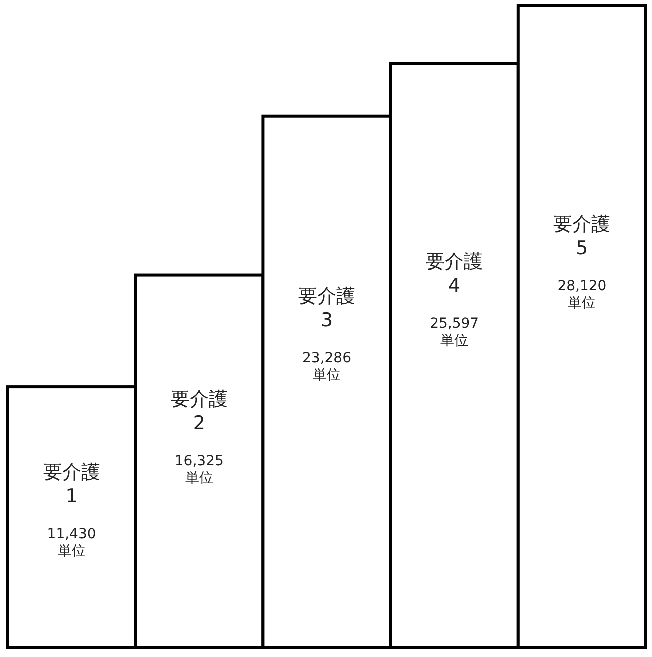 The height and width of the screenshot is (657, 652). What do you see at coordinates (582, 237) in the screenshot?
I see `x-tick-label: 要介護 5` at bounding box center [582, 237].